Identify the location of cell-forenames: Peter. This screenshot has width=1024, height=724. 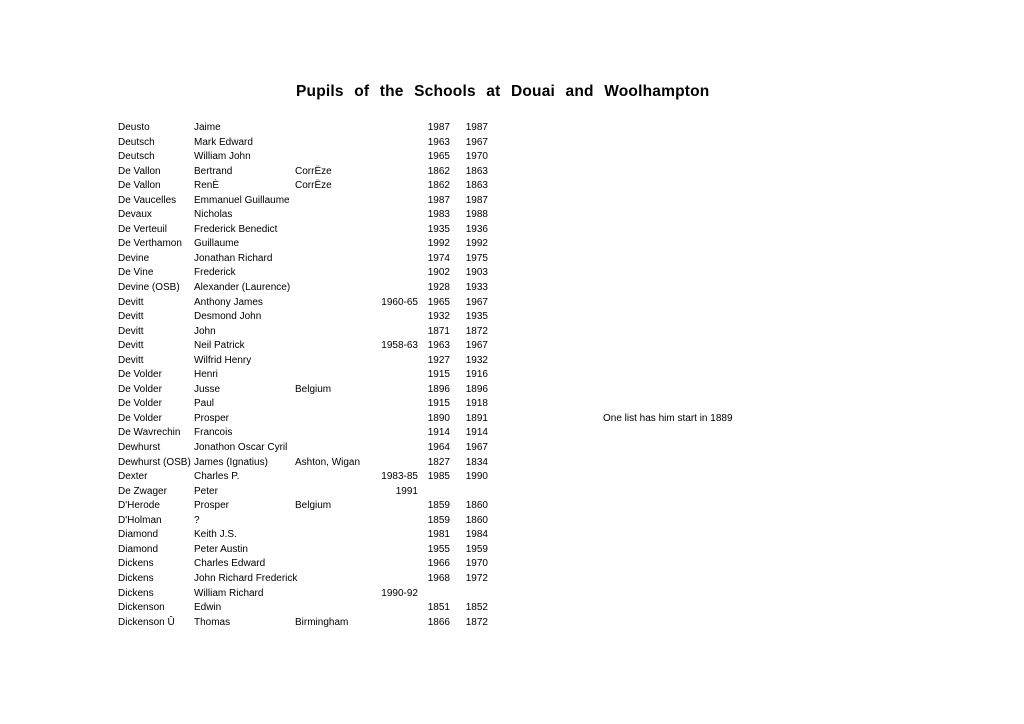
(206, 491).